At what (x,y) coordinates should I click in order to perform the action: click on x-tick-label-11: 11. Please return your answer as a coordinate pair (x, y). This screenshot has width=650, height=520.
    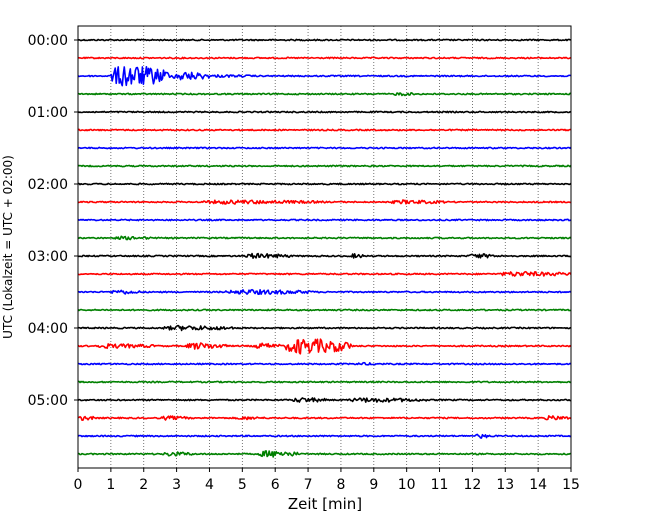
    Looking at the image, I should click on (440, 485).